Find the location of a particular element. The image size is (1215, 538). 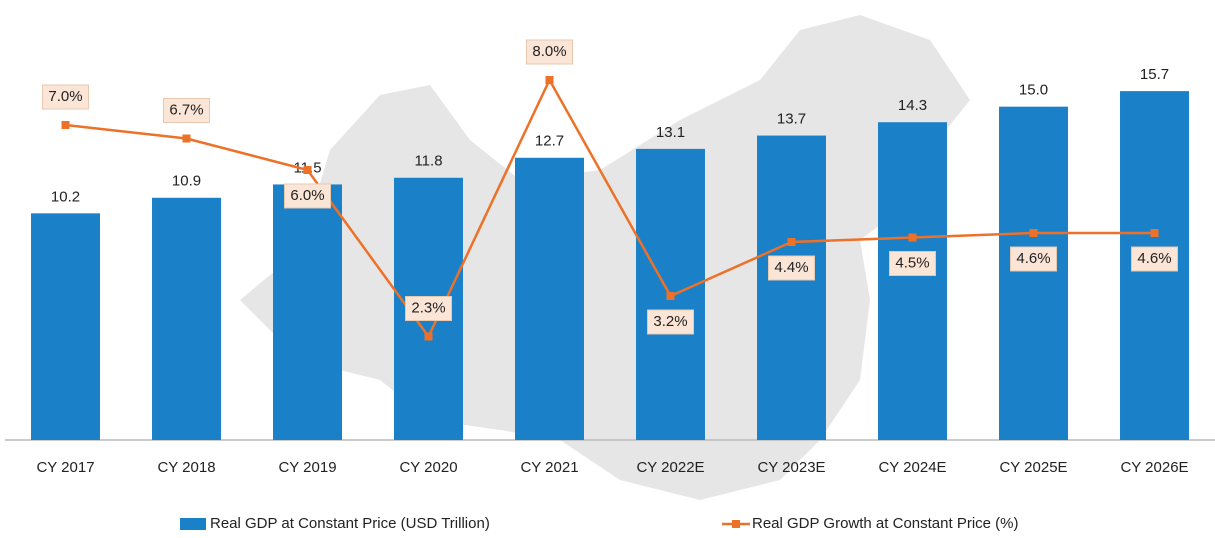

x-tick-label: CY 2025E is located at coordinates (1033, 467).